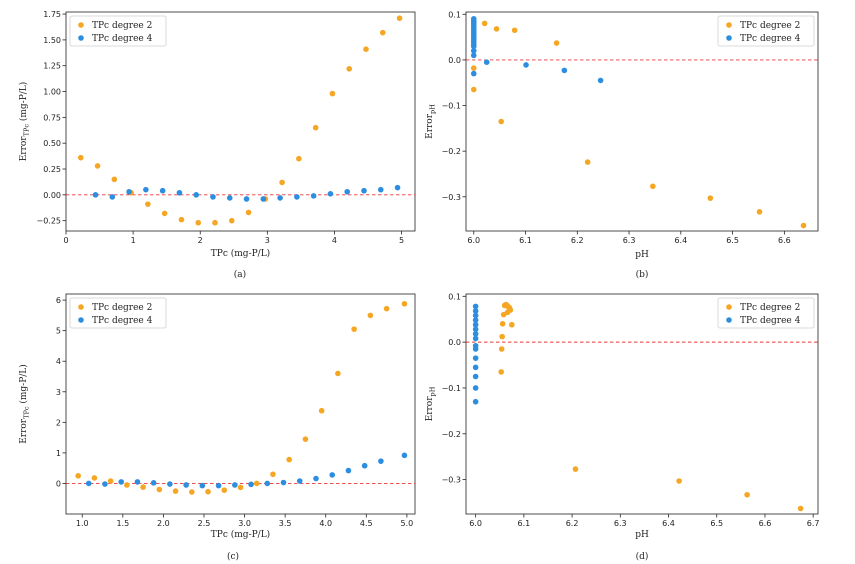  I want to click on x-axis-label: pH, so click(642, 255).